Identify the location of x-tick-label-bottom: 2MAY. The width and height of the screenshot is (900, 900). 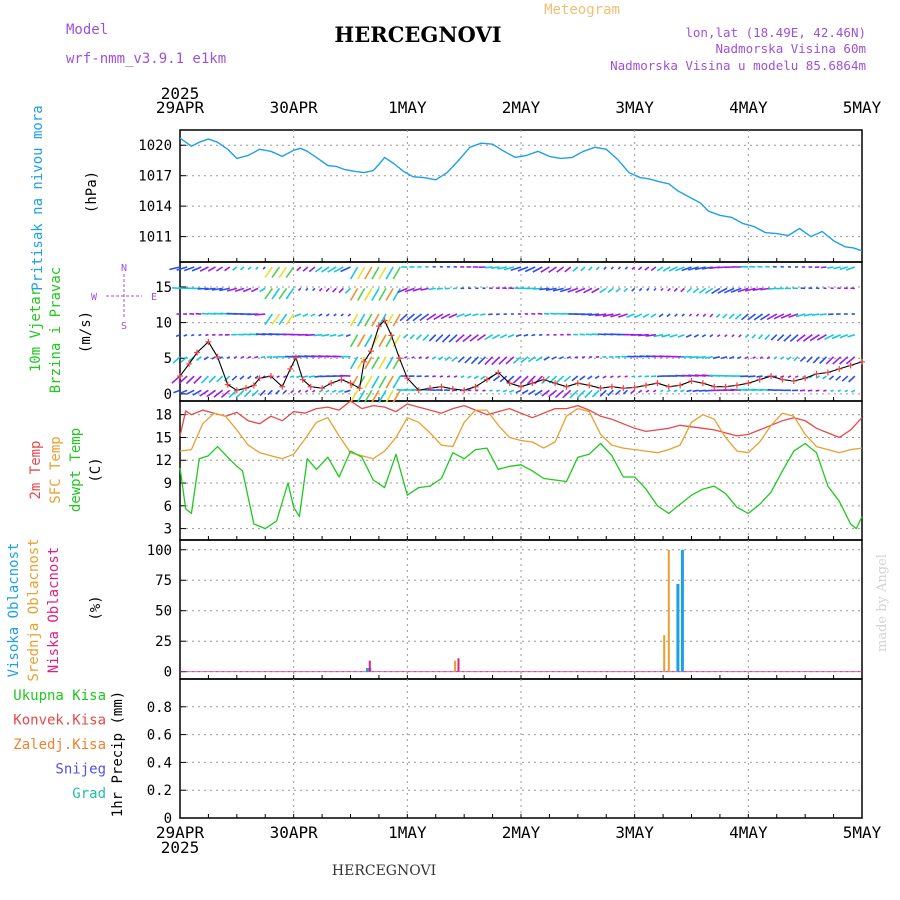
(521, 832).